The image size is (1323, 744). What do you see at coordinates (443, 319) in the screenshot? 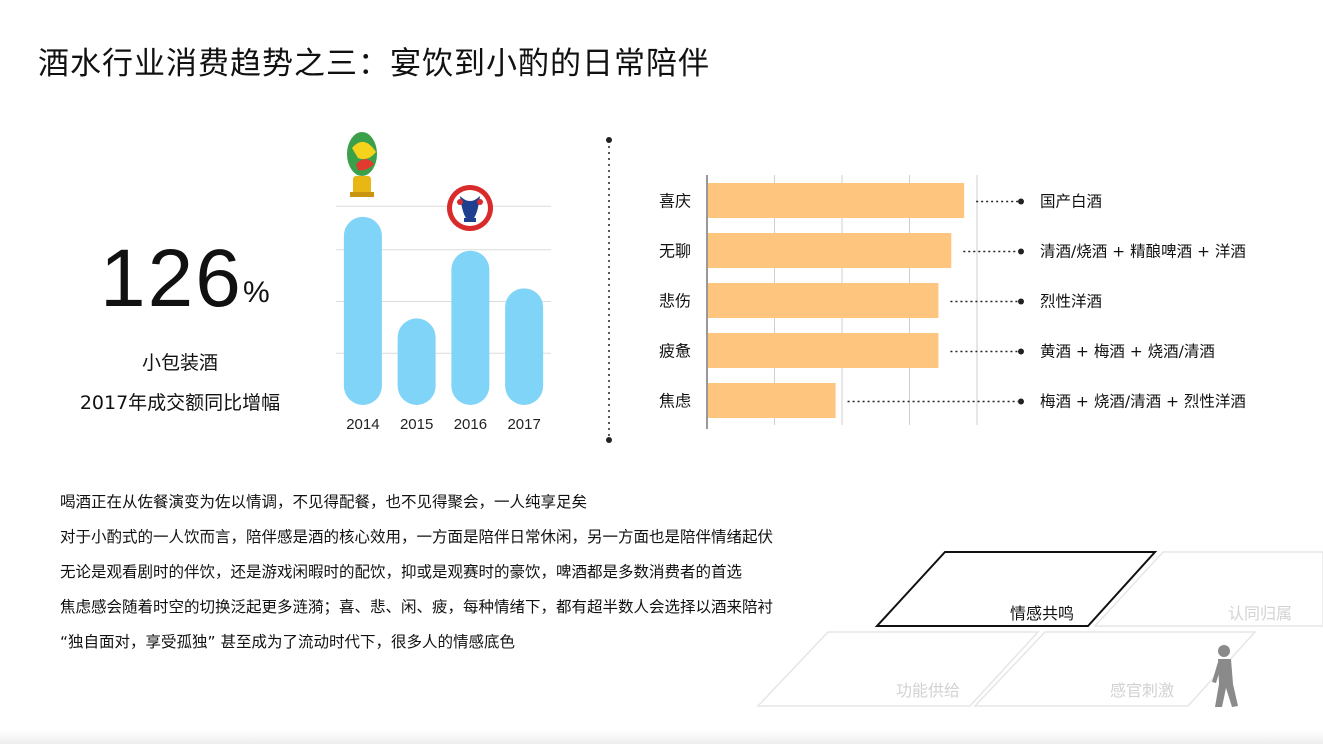
I see `vertical-bar-chart: 2014 2015 2016 2017` at bounding box center [443, 319].